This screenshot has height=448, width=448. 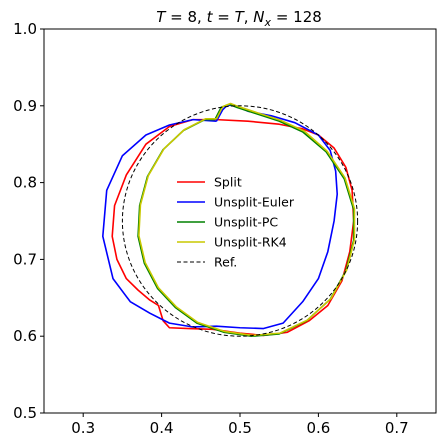 I want to click on y-tick-label: 0.9, so click(x=25, y=106).